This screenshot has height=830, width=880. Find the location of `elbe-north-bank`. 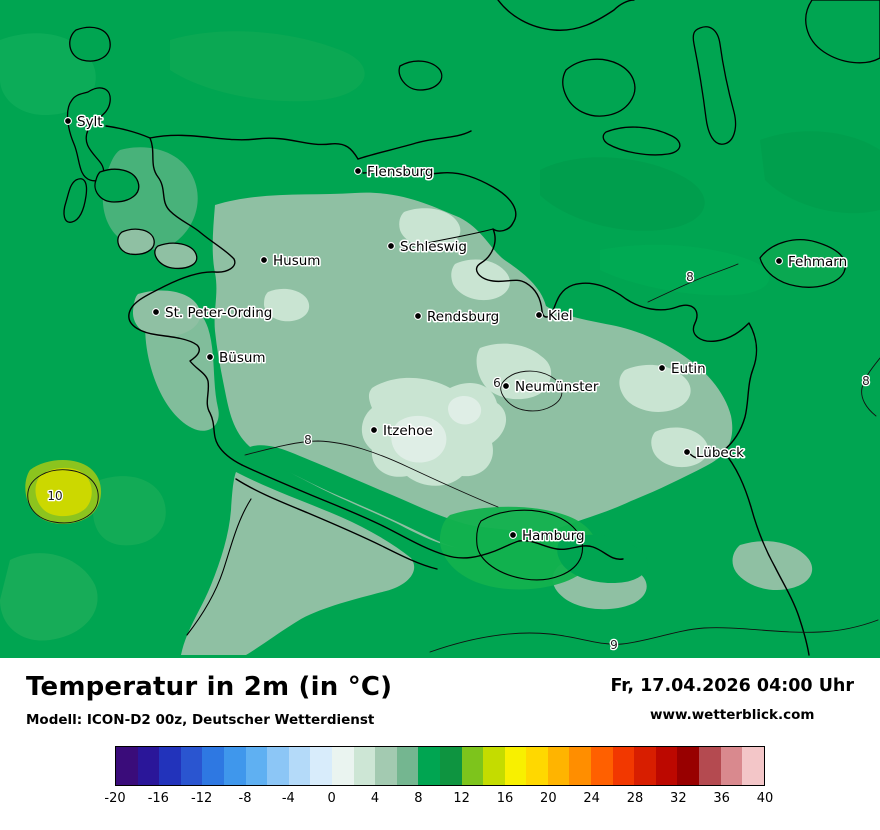

elbe-north-bank is located at coordinates (380, 511).